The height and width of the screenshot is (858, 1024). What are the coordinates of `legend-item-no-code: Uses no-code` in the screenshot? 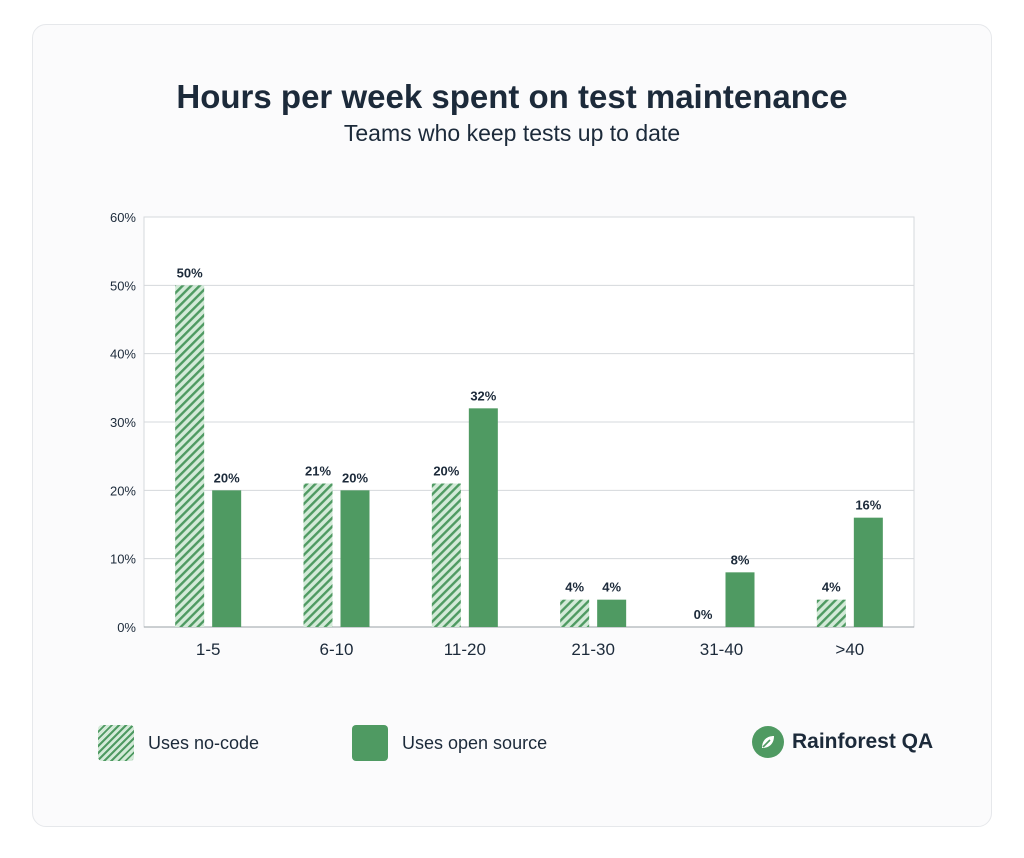 It's located at (178, 743).